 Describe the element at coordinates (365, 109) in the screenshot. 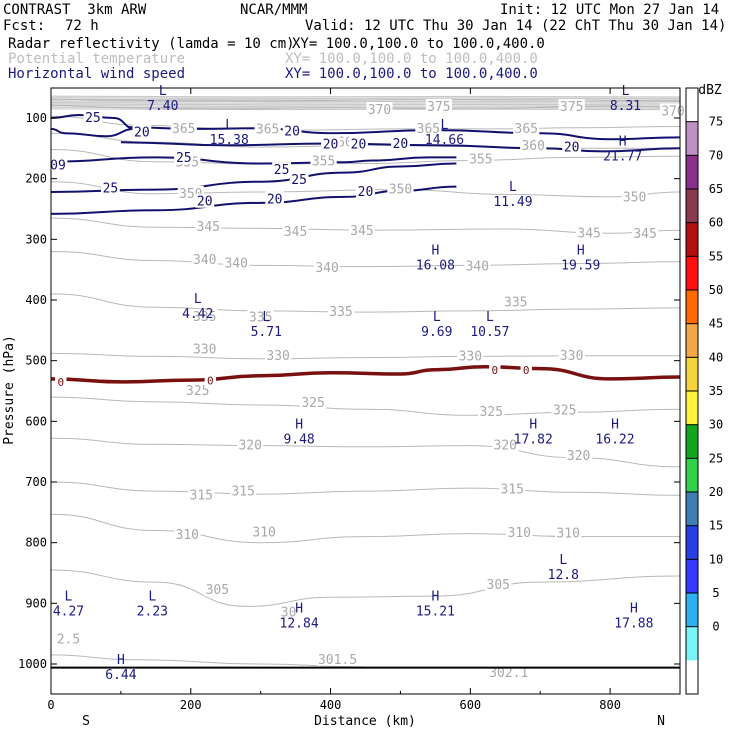

I see `theta-band-line` at that location.